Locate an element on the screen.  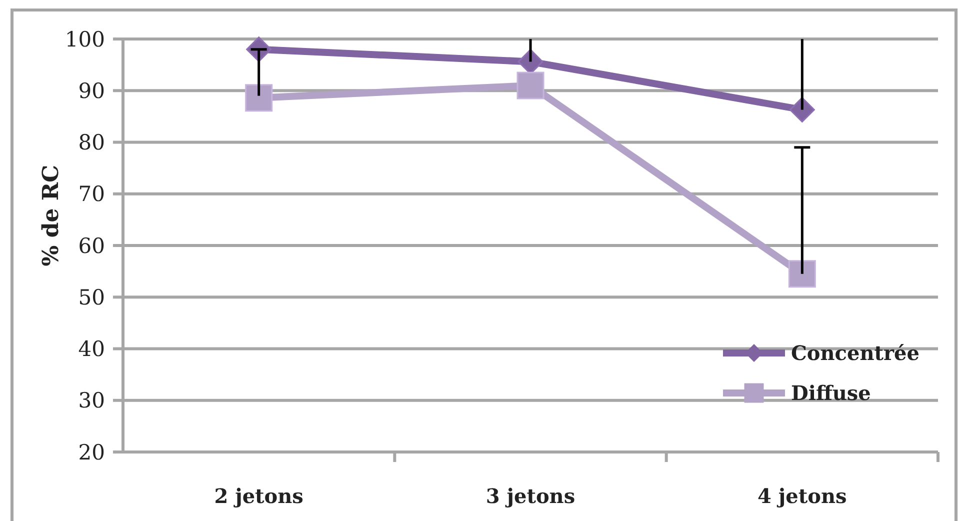
y-tick-label: 80 is located at coordinates (91, 142).